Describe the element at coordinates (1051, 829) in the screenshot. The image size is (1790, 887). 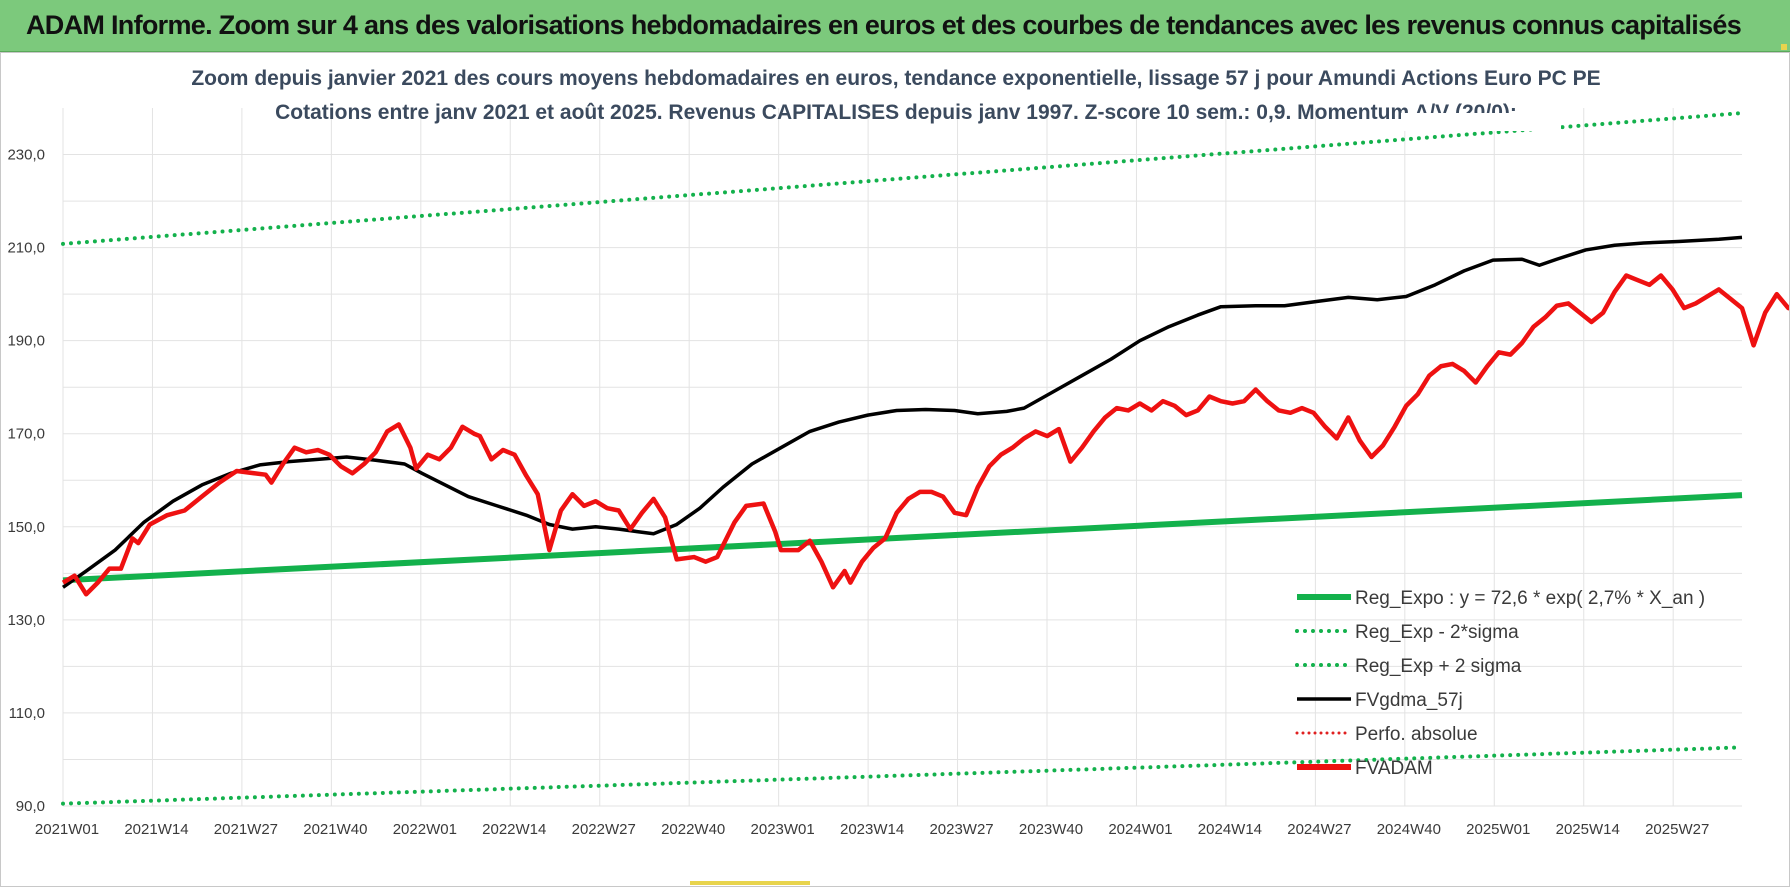
I see `x-tick-label: 2023W40` at that location.